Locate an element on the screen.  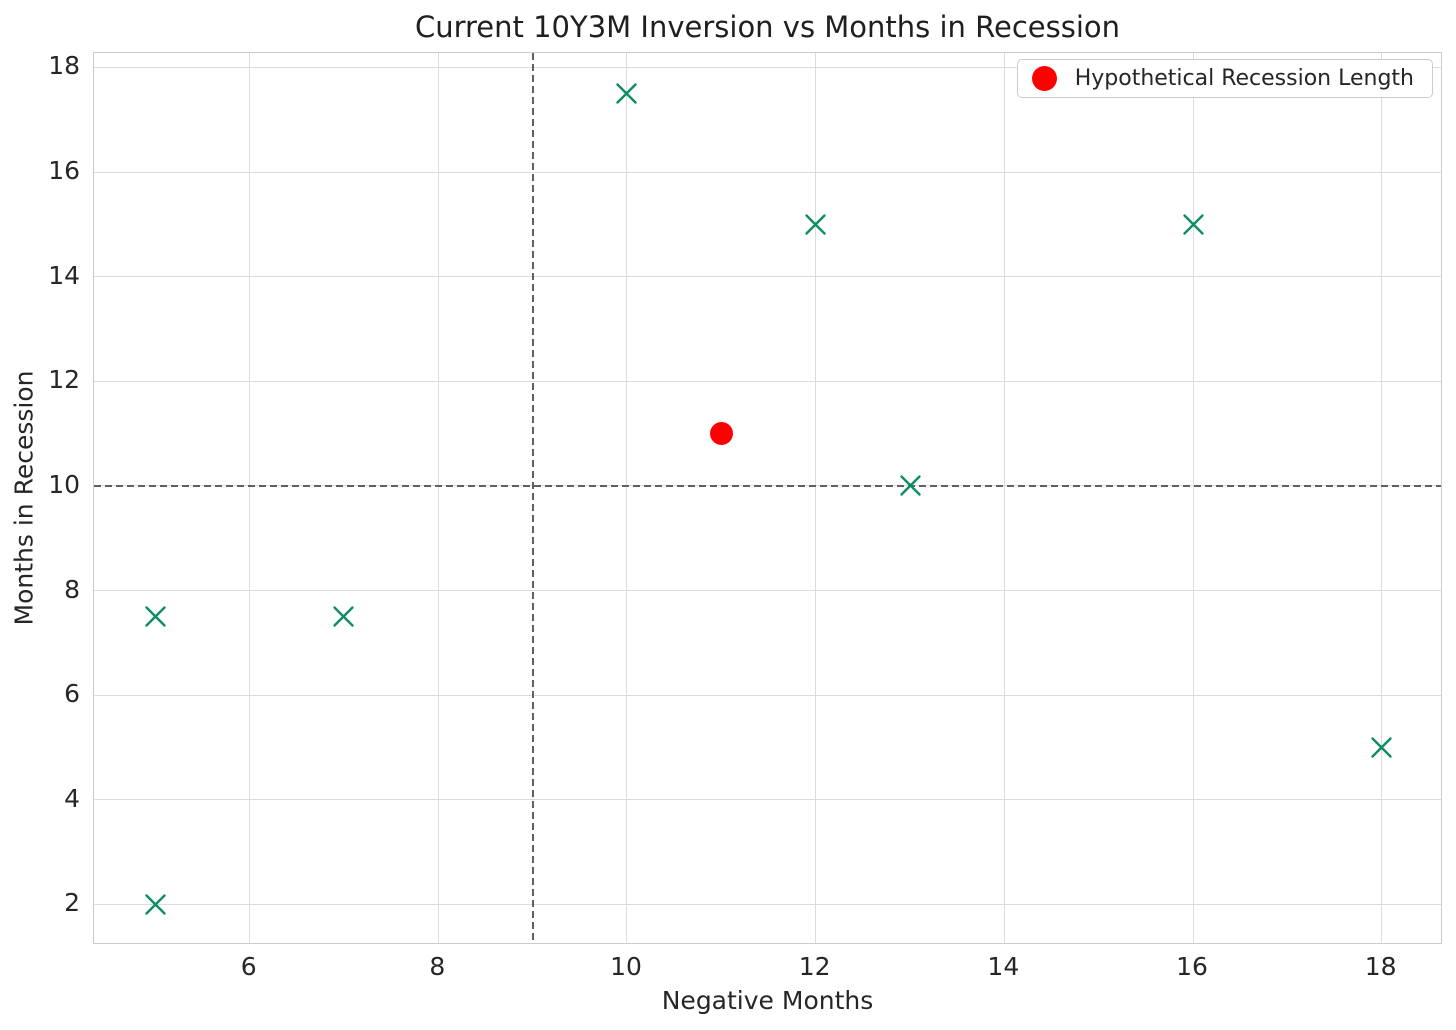
legend-label: Hypothetical Recession Length is located at coordinates (1244, 78).